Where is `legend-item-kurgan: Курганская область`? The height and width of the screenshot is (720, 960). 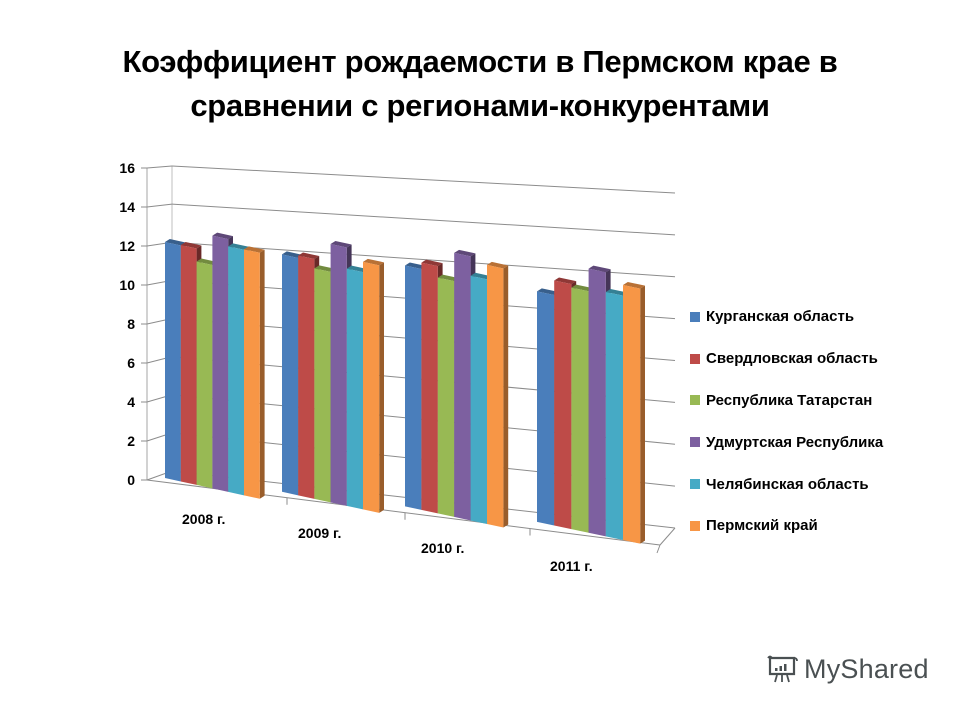 legend-item-kurgan: Курганская область is located at coordinates (786, 317).